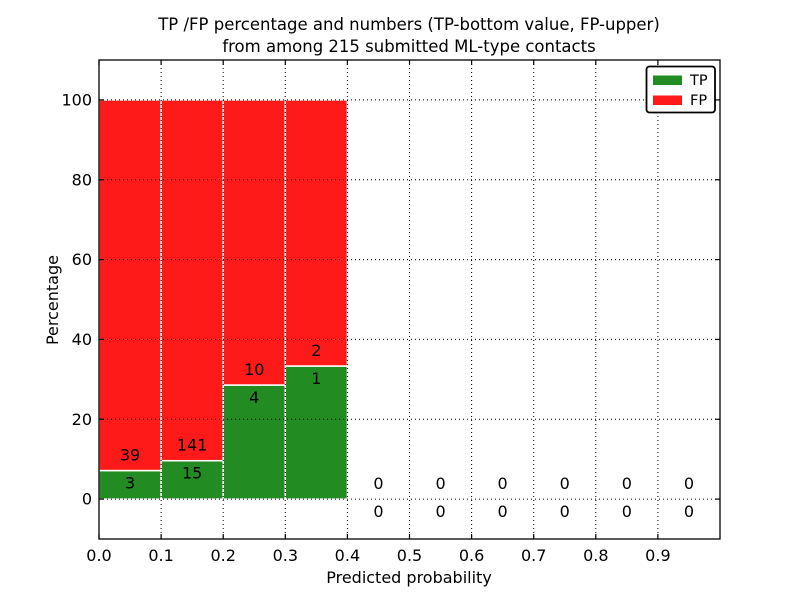  What do you see at coordinates (409, 555) in the screenshot?
I see `x-tick-label: 0.5` at bounding box center [409, 555].